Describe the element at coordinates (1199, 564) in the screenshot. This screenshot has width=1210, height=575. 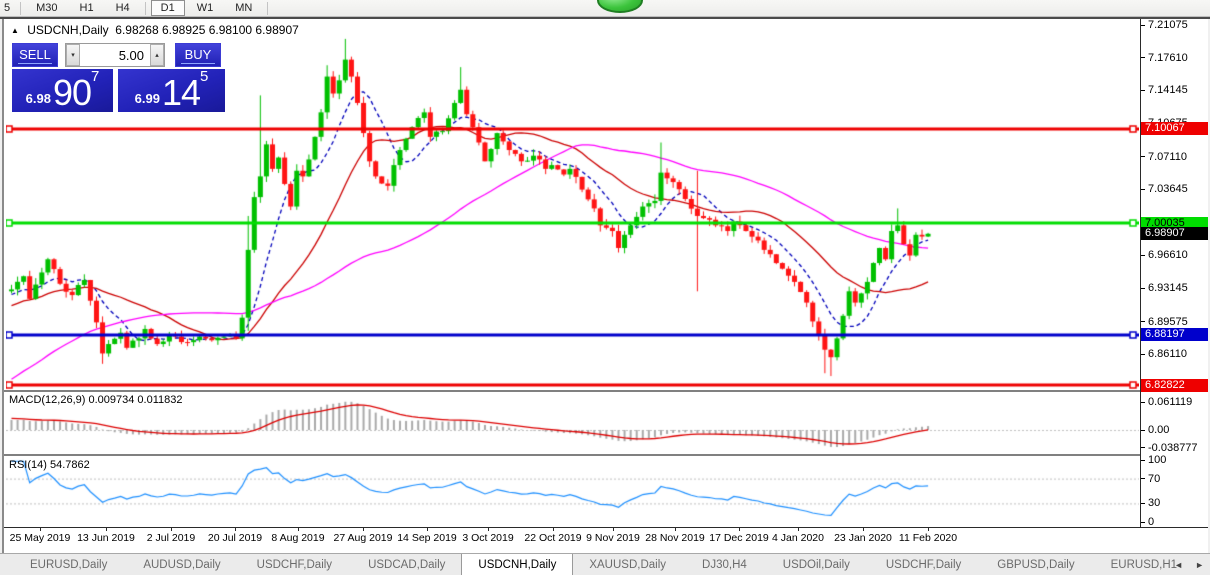
I see `tab-scroll-right-icon: ►` at that location.